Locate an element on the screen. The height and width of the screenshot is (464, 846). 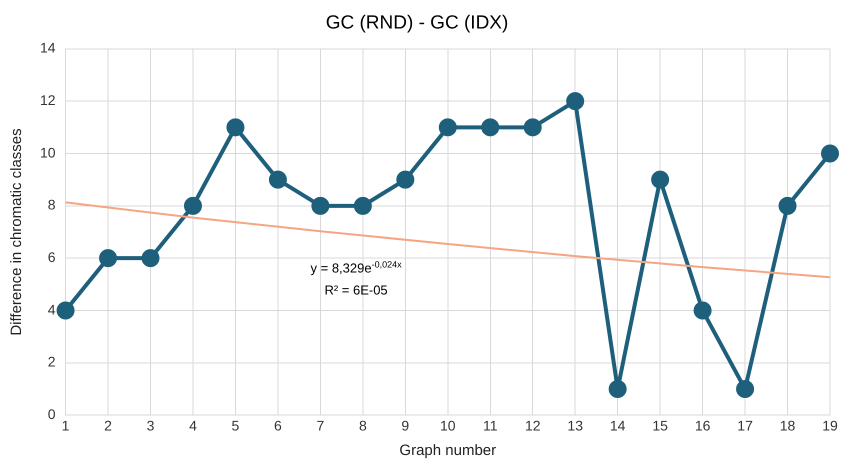
x-tick-label: 15 is located at coordinates (660, 425).